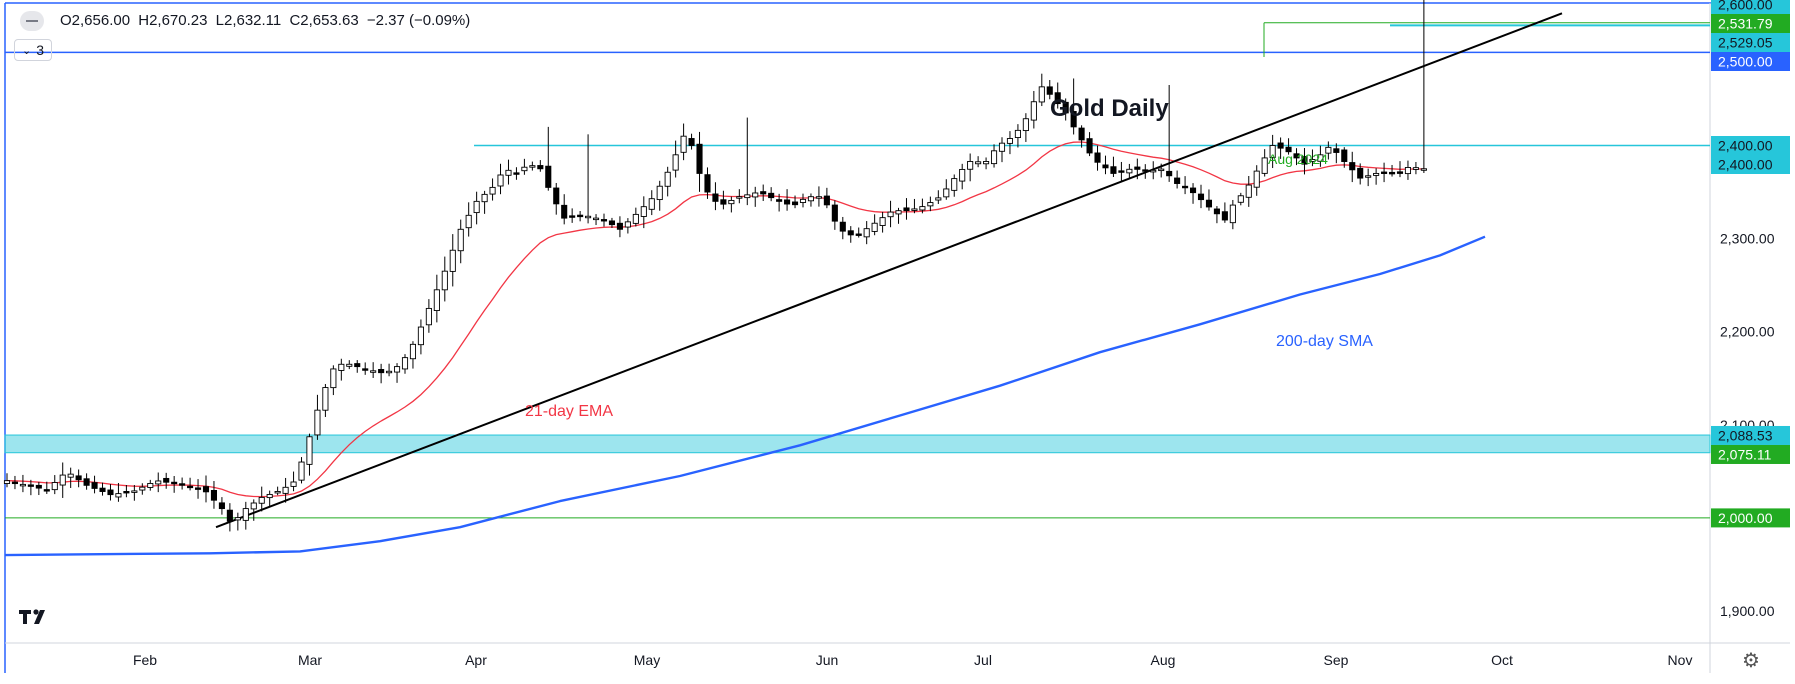 Image resolution: width=1795 pixels, height=684 pixels. I want to click on indicators-collapse-button: ⌄ 3, so click(33, 50).